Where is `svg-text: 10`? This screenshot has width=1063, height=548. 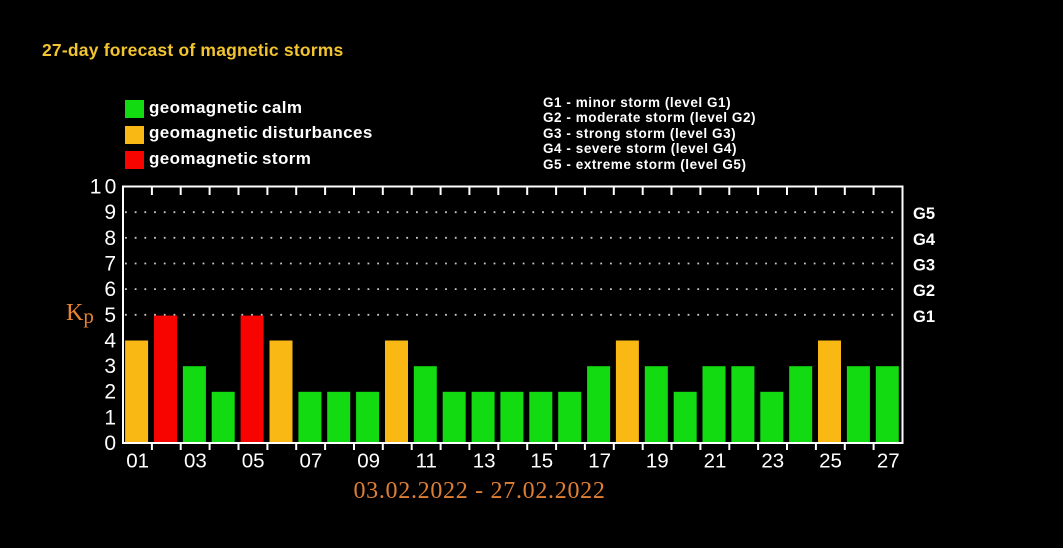 svg-text: 10 is located at coordinates (105, 187).